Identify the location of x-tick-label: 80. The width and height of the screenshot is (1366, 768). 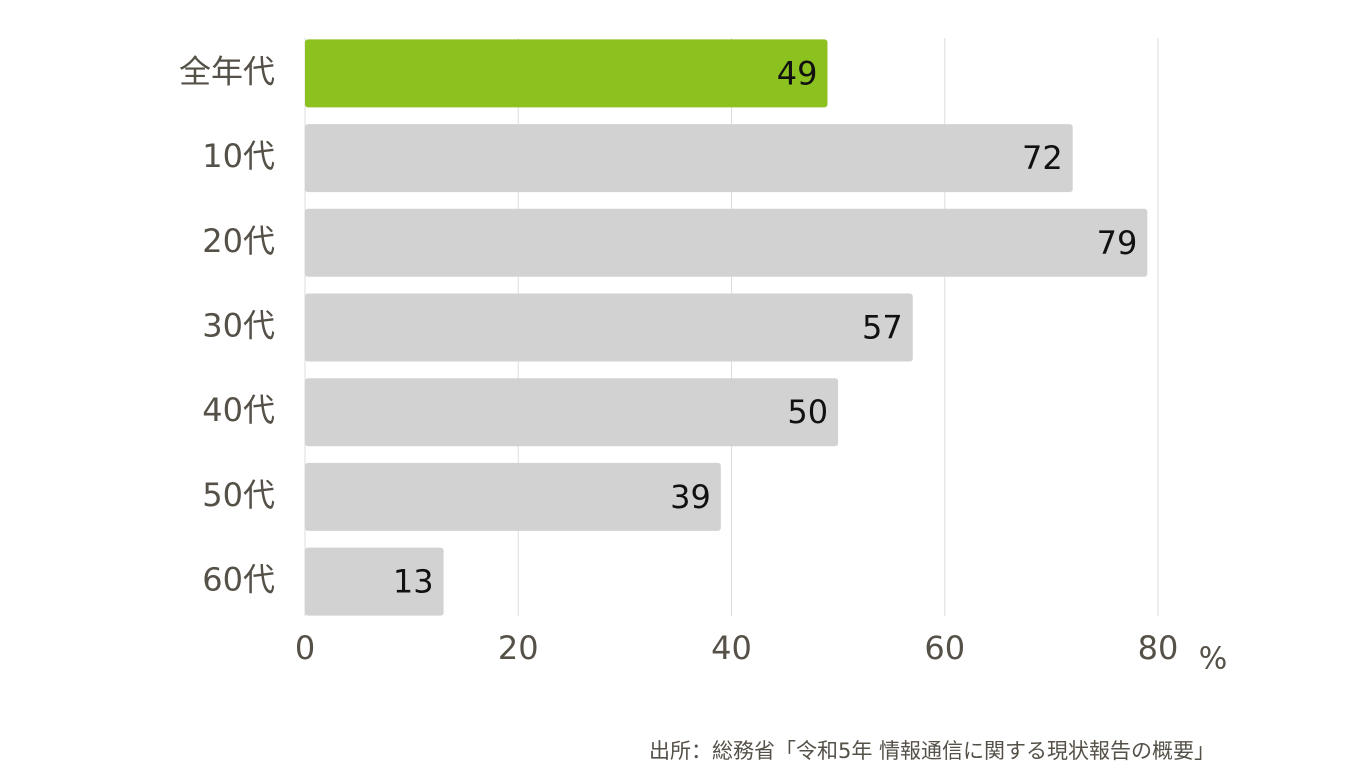
(1158, 648).